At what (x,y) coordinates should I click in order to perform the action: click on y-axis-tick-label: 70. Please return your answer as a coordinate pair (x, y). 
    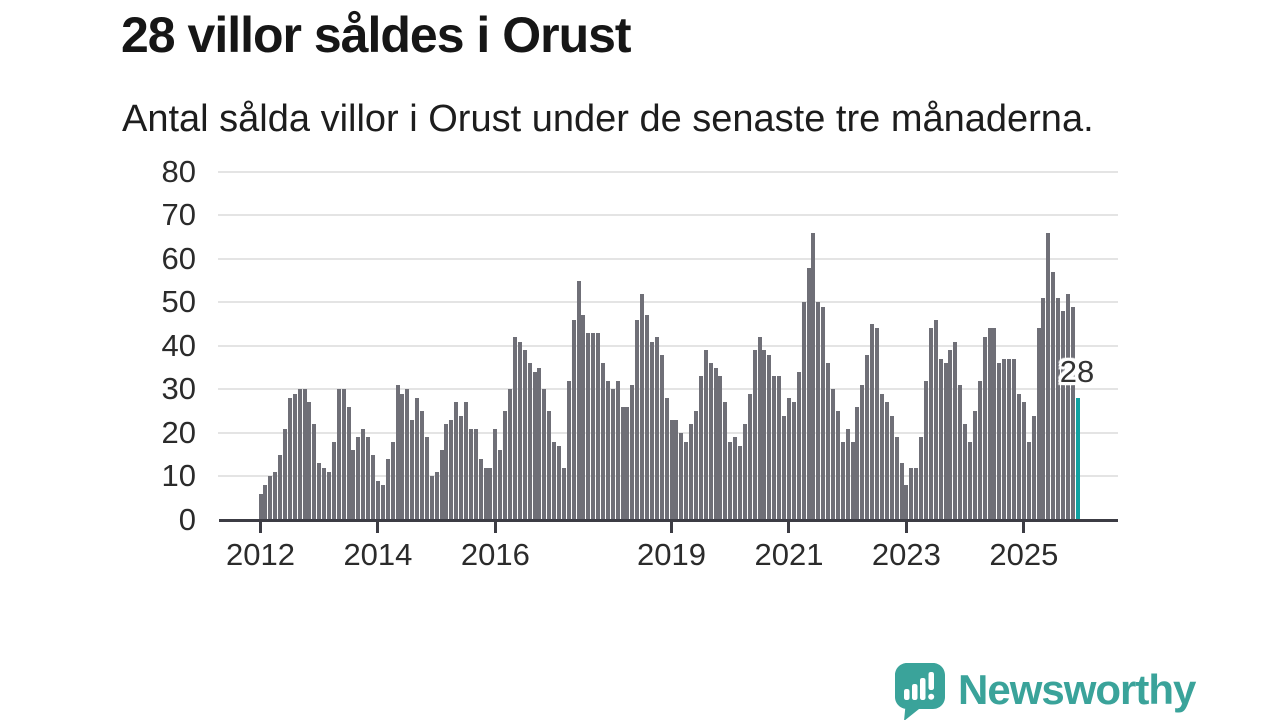
    Looking at the image, I should click on (178, 215).